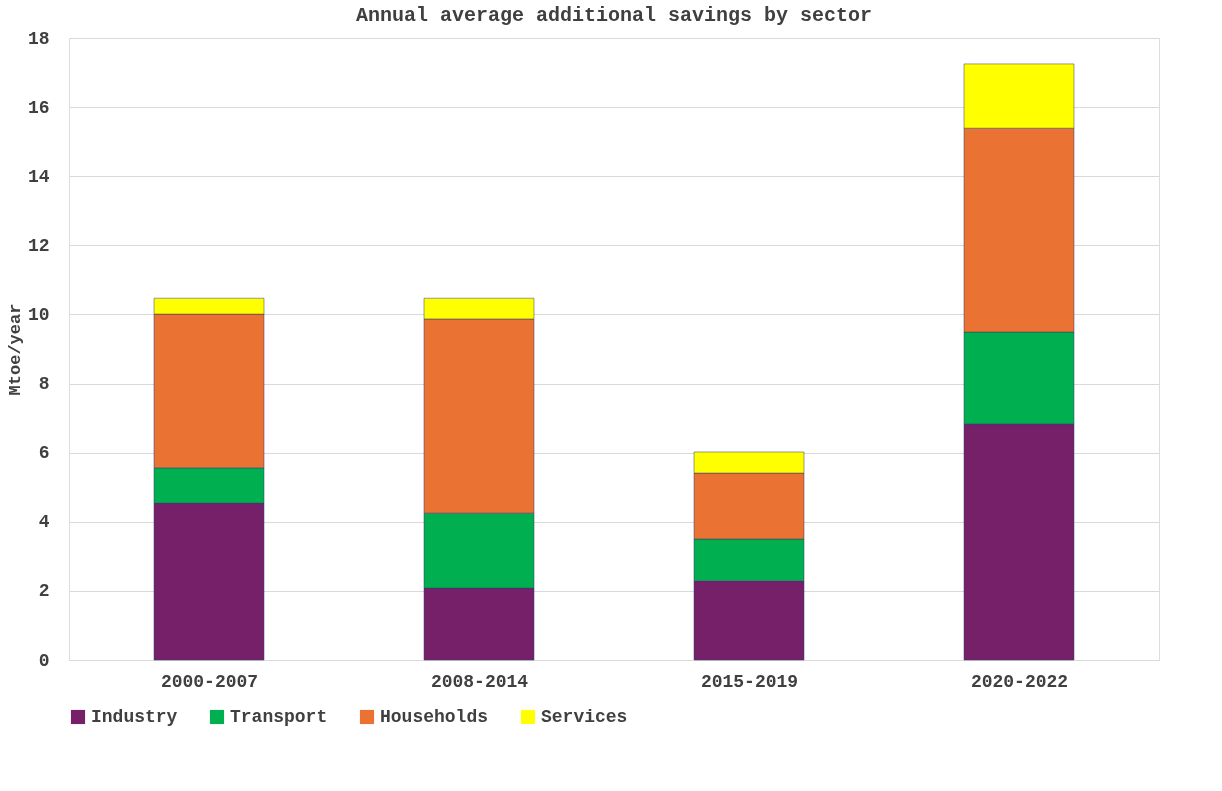 The width and height of the screenshot is (1222, 791). What do you see at coordinates (38, 176) in the screenshot?
I see `y-tick-label: 14` at bounding box center [38, 176].